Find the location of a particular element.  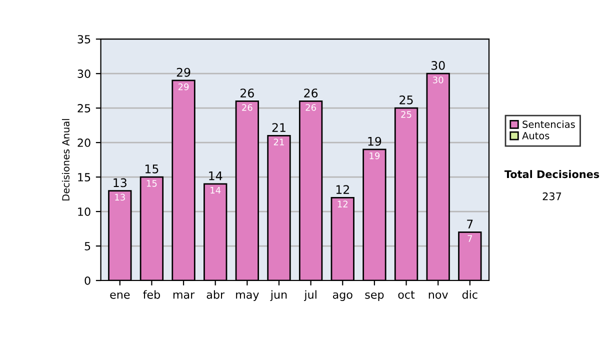

data-label: 12 is located at coordinates (343, 204).